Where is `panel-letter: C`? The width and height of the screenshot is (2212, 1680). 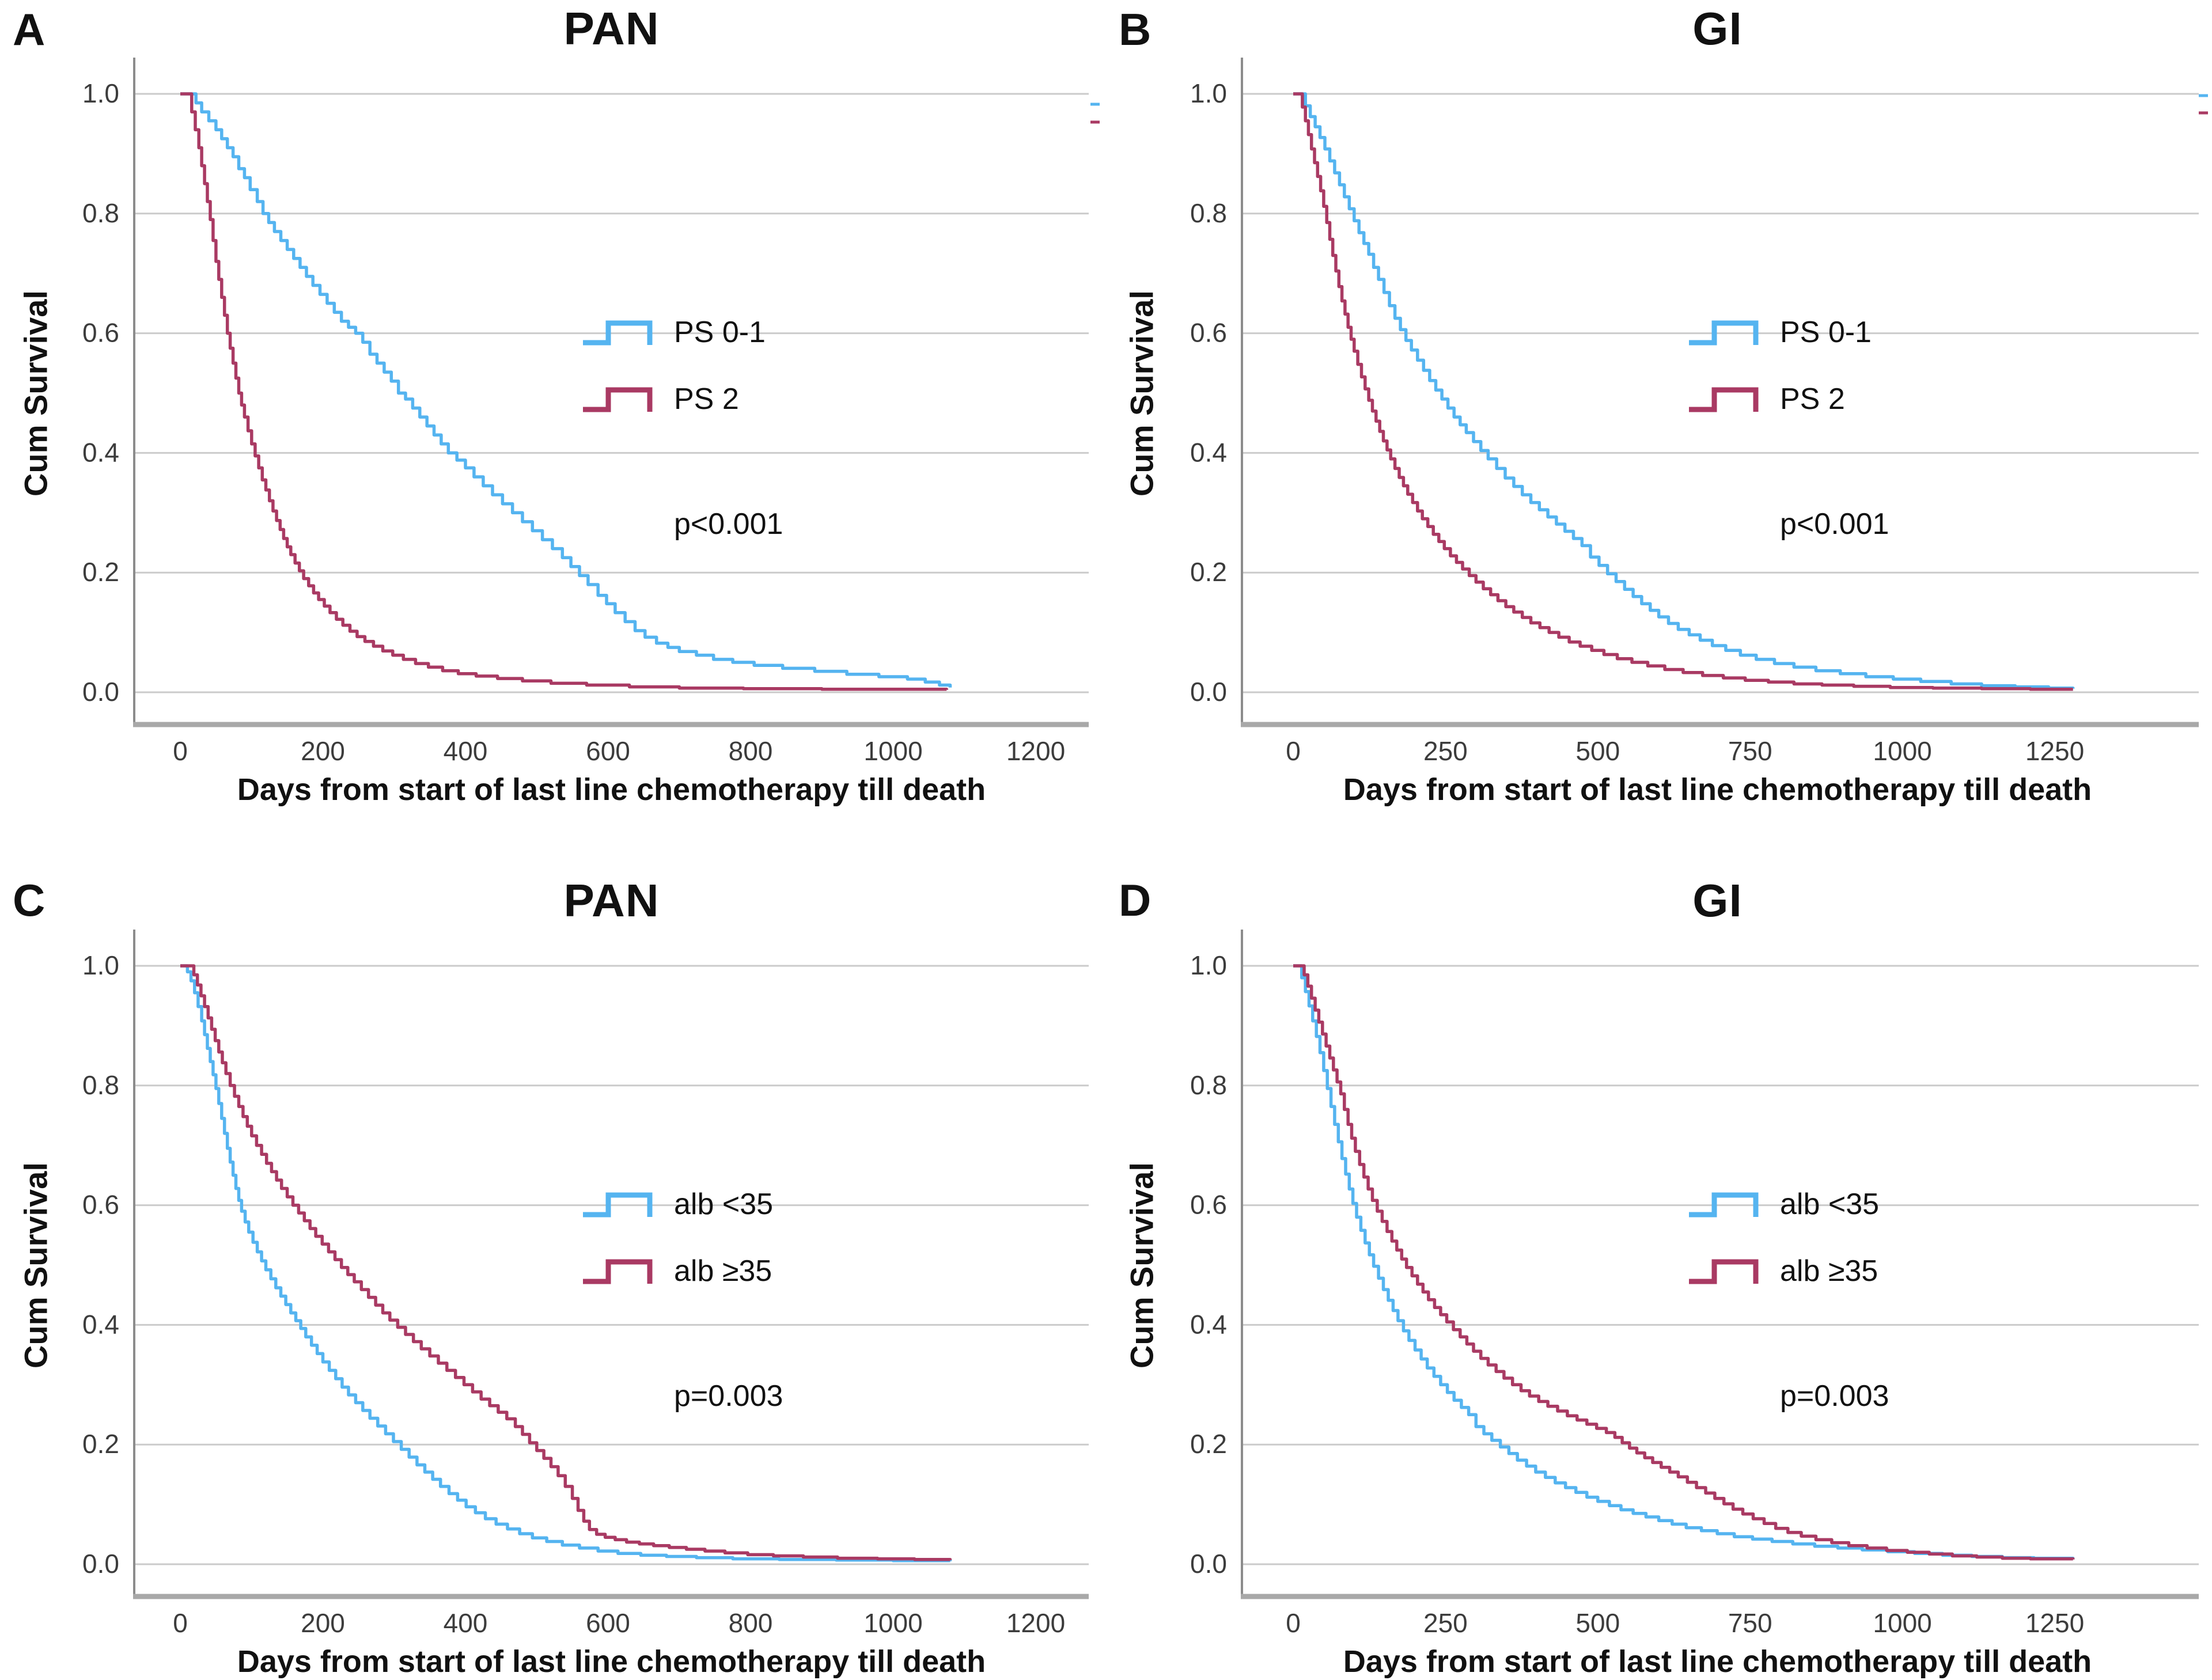
panel-letter: C is located at coordinates (29, 900).